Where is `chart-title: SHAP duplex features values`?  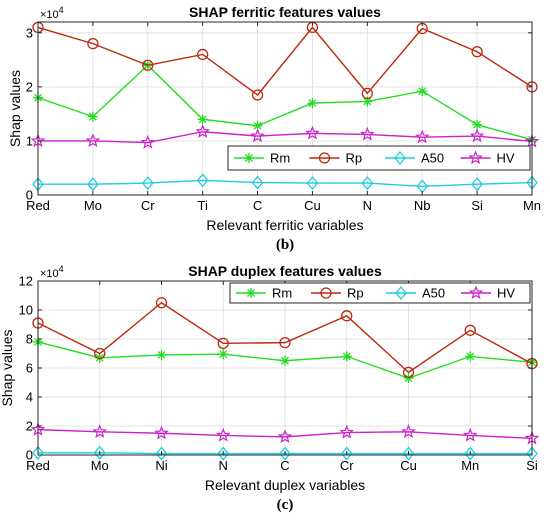
chart-title: SHAP duplex features values is located at coordinates (285, 271).